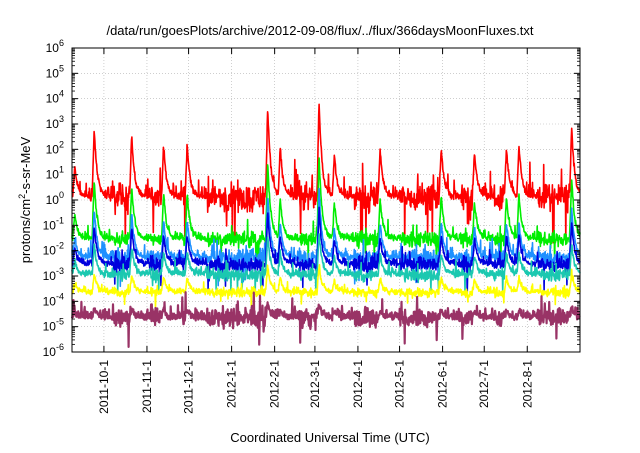 This screenshot has height=453, width=640. What do you see at coordinates (55, 97) in the screenshot?
I see `y-tick-label: 10⁴` at bounding box center [55, 97].